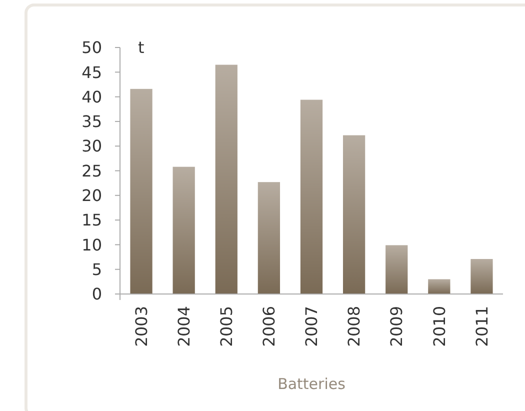 Image resolution: width=525 pixels, height=411 pixels. Describe the element at coordinates (92, 146) in the screenshot. I see `y-tick-label: 30` at that location.